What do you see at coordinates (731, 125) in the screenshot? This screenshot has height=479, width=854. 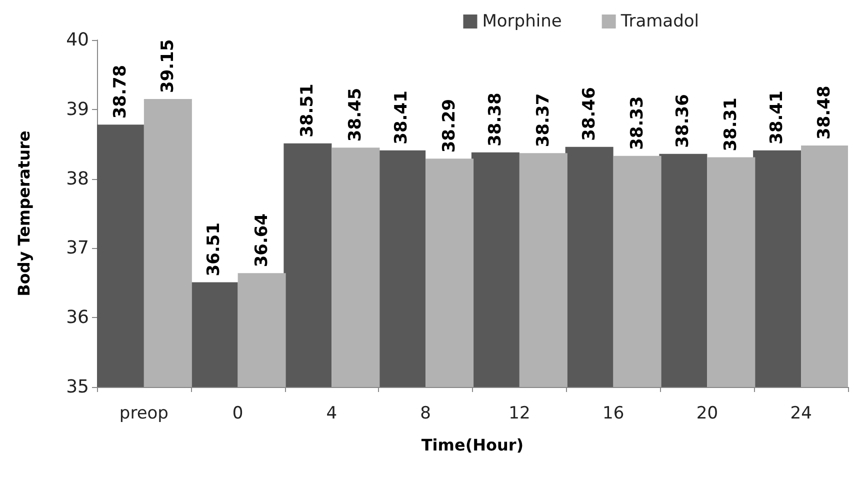 I see `data-label: 38.31` at bounding box center [731, 125].